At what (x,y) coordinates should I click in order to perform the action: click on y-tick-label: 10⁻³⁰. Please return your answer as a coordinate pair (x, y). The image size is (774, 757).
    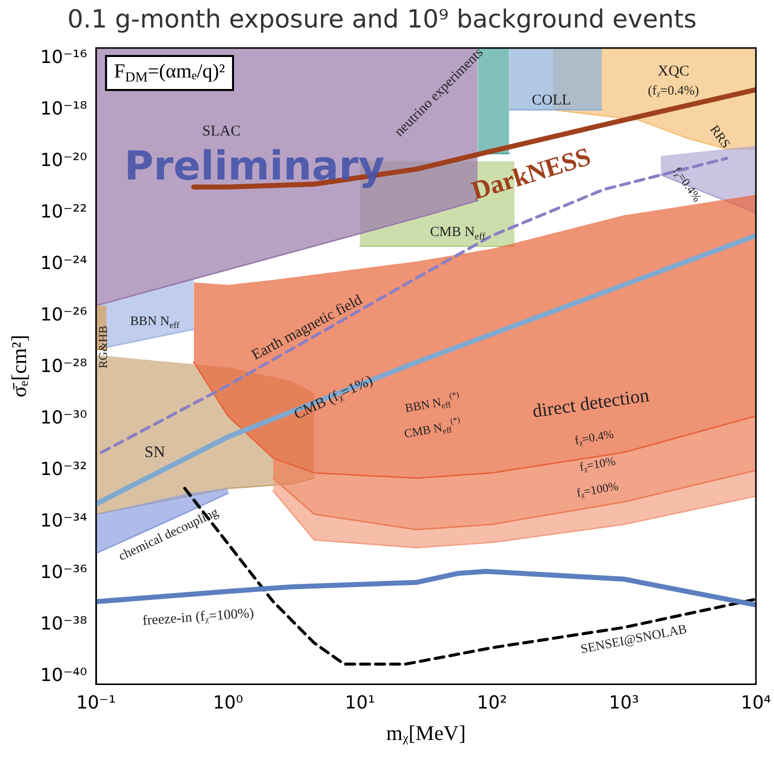
    Looking at the image, I should click on (64, 418).